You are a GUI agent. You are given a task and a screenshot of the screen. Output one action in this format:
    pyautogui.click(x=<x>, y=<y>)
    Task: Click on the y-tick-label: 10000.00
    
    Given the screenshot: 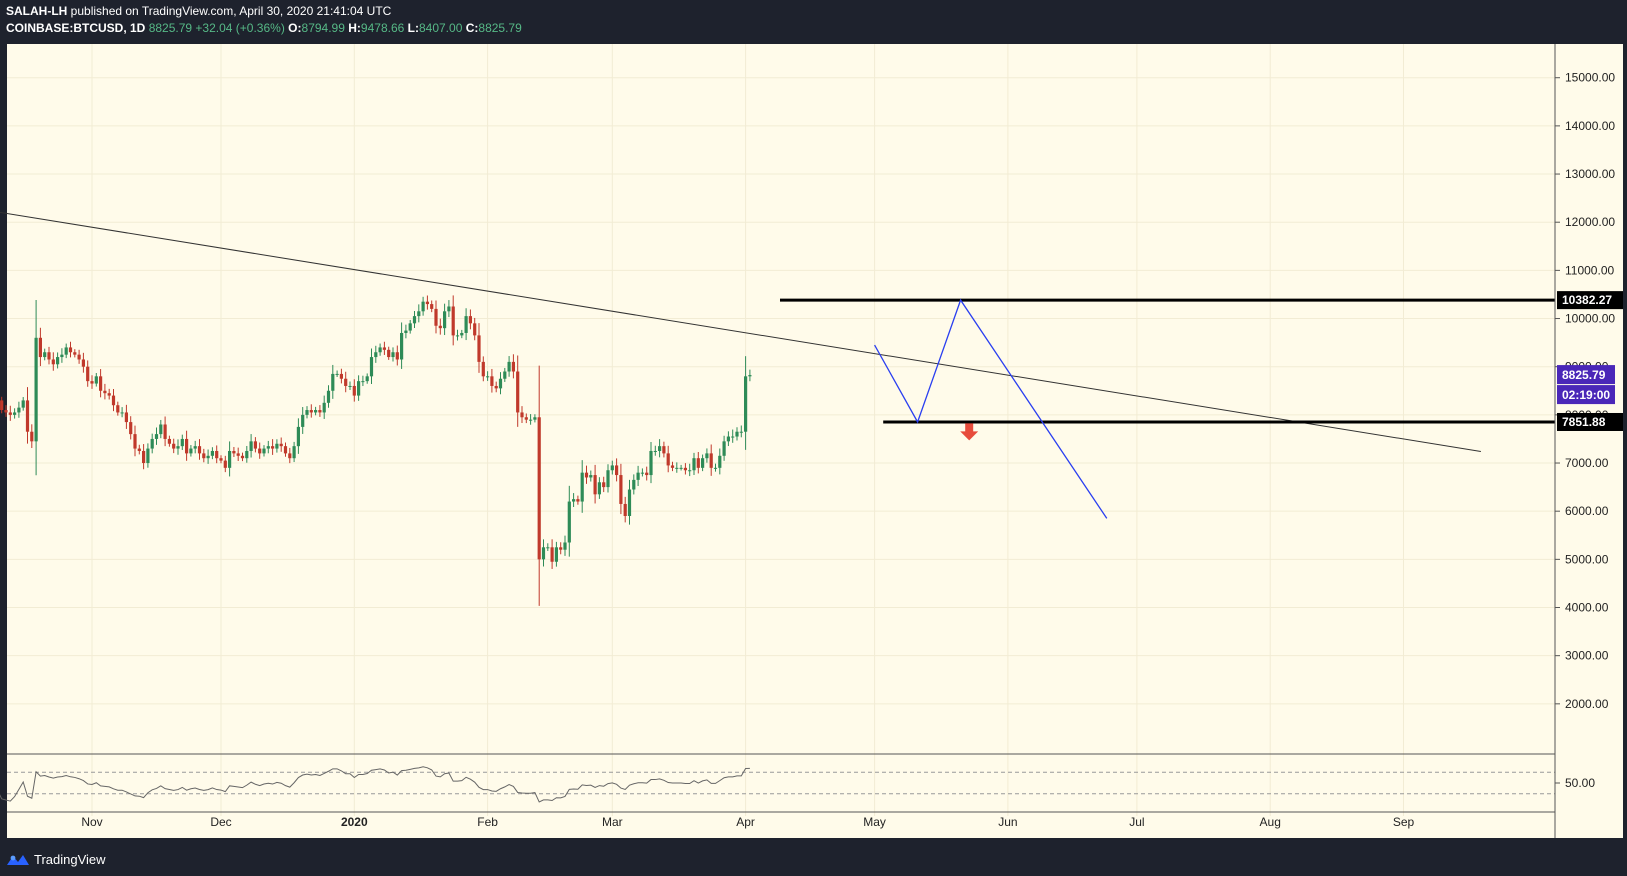 What is the action you would take?
    pyautogui.click(x=1590, y=319)
    